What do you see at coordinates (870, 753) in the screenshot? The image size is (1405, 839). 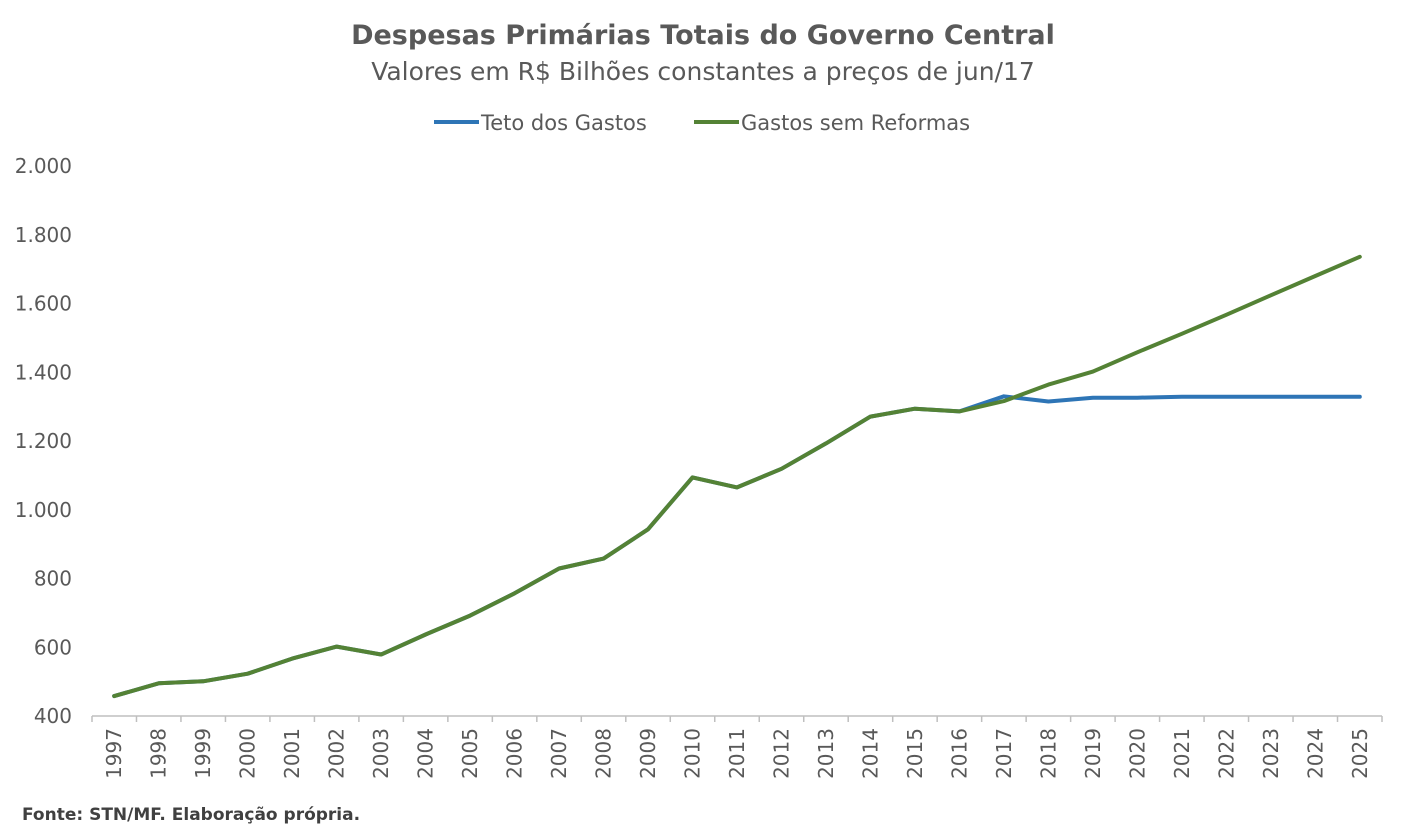 I see `x-tick-label: 2014` at bounding box center [870, 753].